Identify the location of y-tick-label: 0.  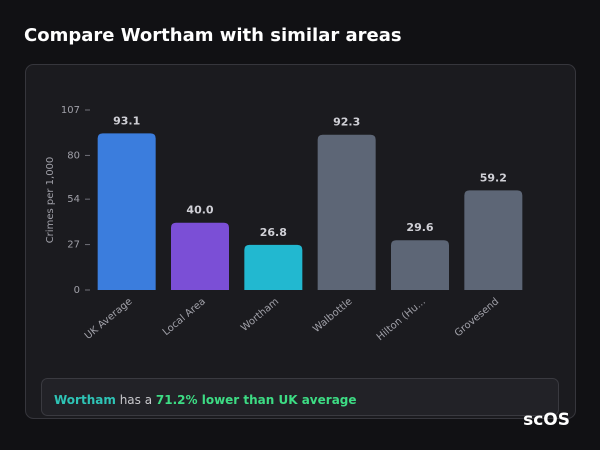
(77, 290).